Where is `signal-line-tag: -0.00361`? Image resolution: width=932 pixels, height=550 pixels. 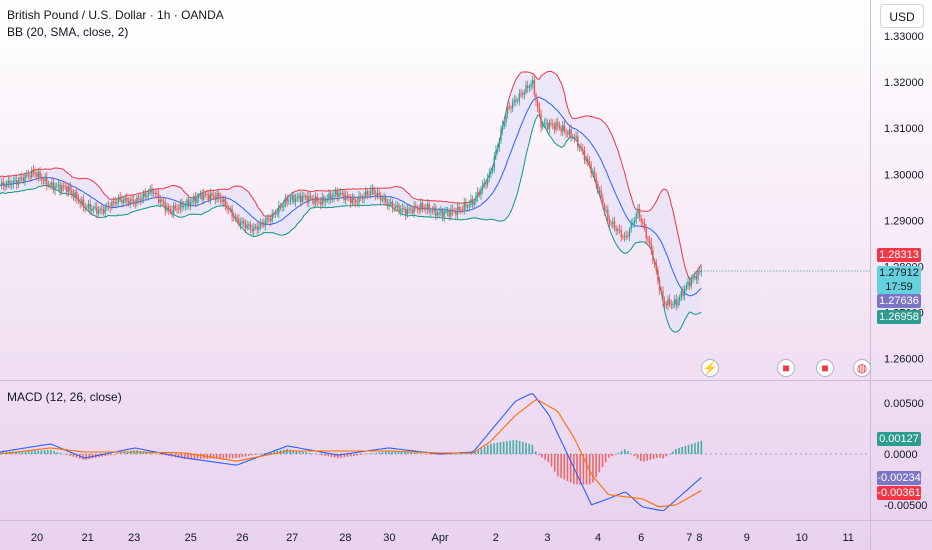
signal-line-tag: -0.00361 is located at coordinates (899, 493).